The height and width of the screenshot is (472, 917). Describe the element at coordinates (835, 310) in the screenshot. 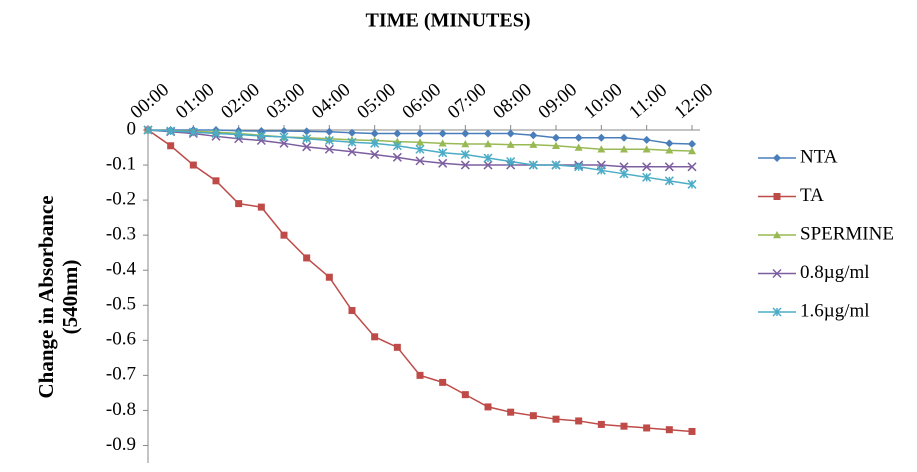

I see `legend-label: 1.6µg/ml` at that location.